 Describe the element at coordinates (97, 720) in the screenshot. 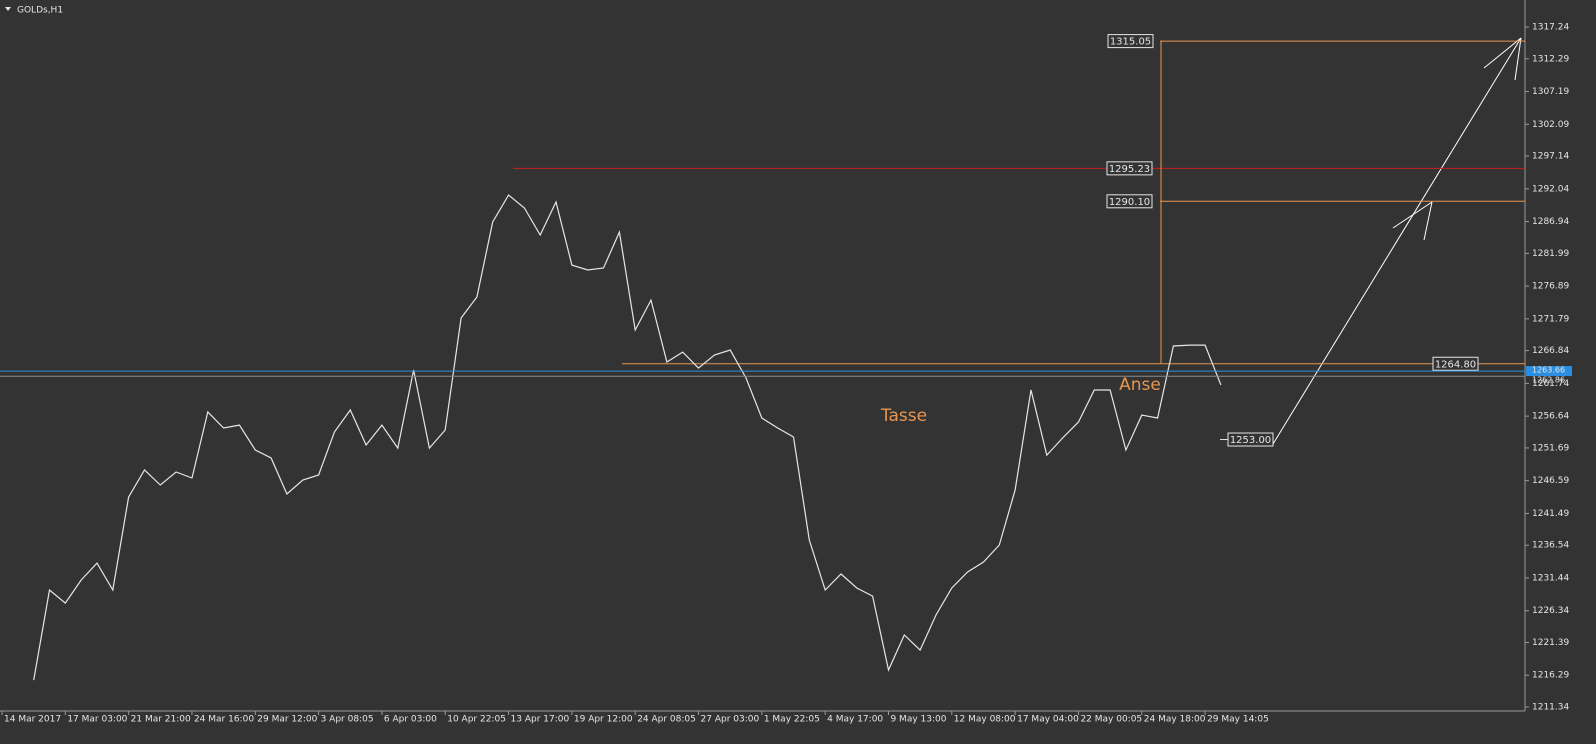

I see `x-tick-label: 17 Mar 03:00` at that location.